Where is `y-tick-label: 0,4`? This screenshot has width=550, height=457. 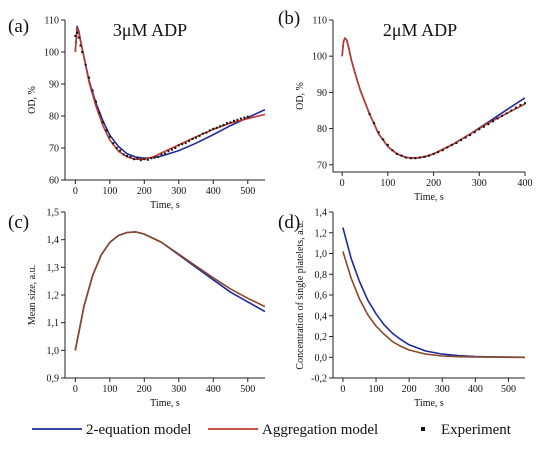 y-tick-label: 0,4 is located at coordinates (321, 316).